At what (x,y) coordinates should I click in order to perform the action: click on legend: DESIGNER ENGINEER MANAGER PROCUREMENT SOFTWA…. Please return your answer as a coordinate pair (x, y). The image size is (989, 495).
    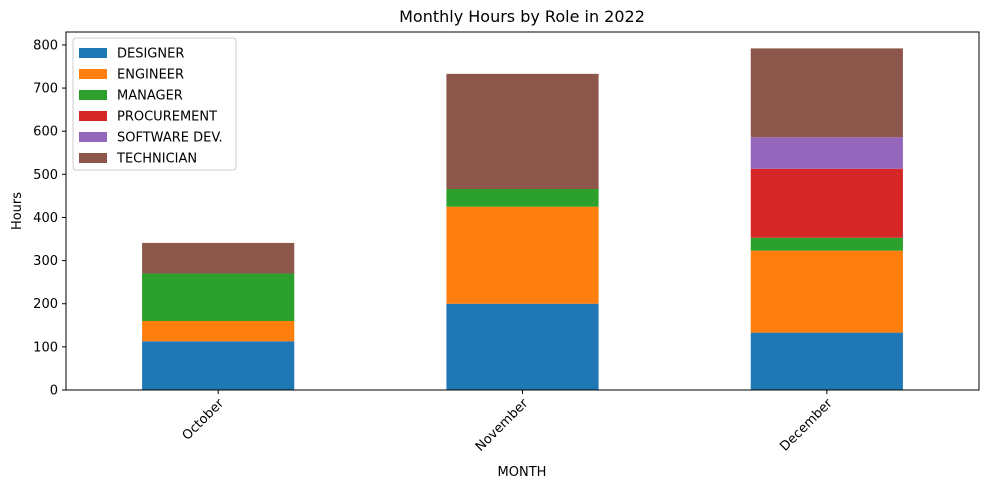
    Looking at the image, I should click on (154, 104).